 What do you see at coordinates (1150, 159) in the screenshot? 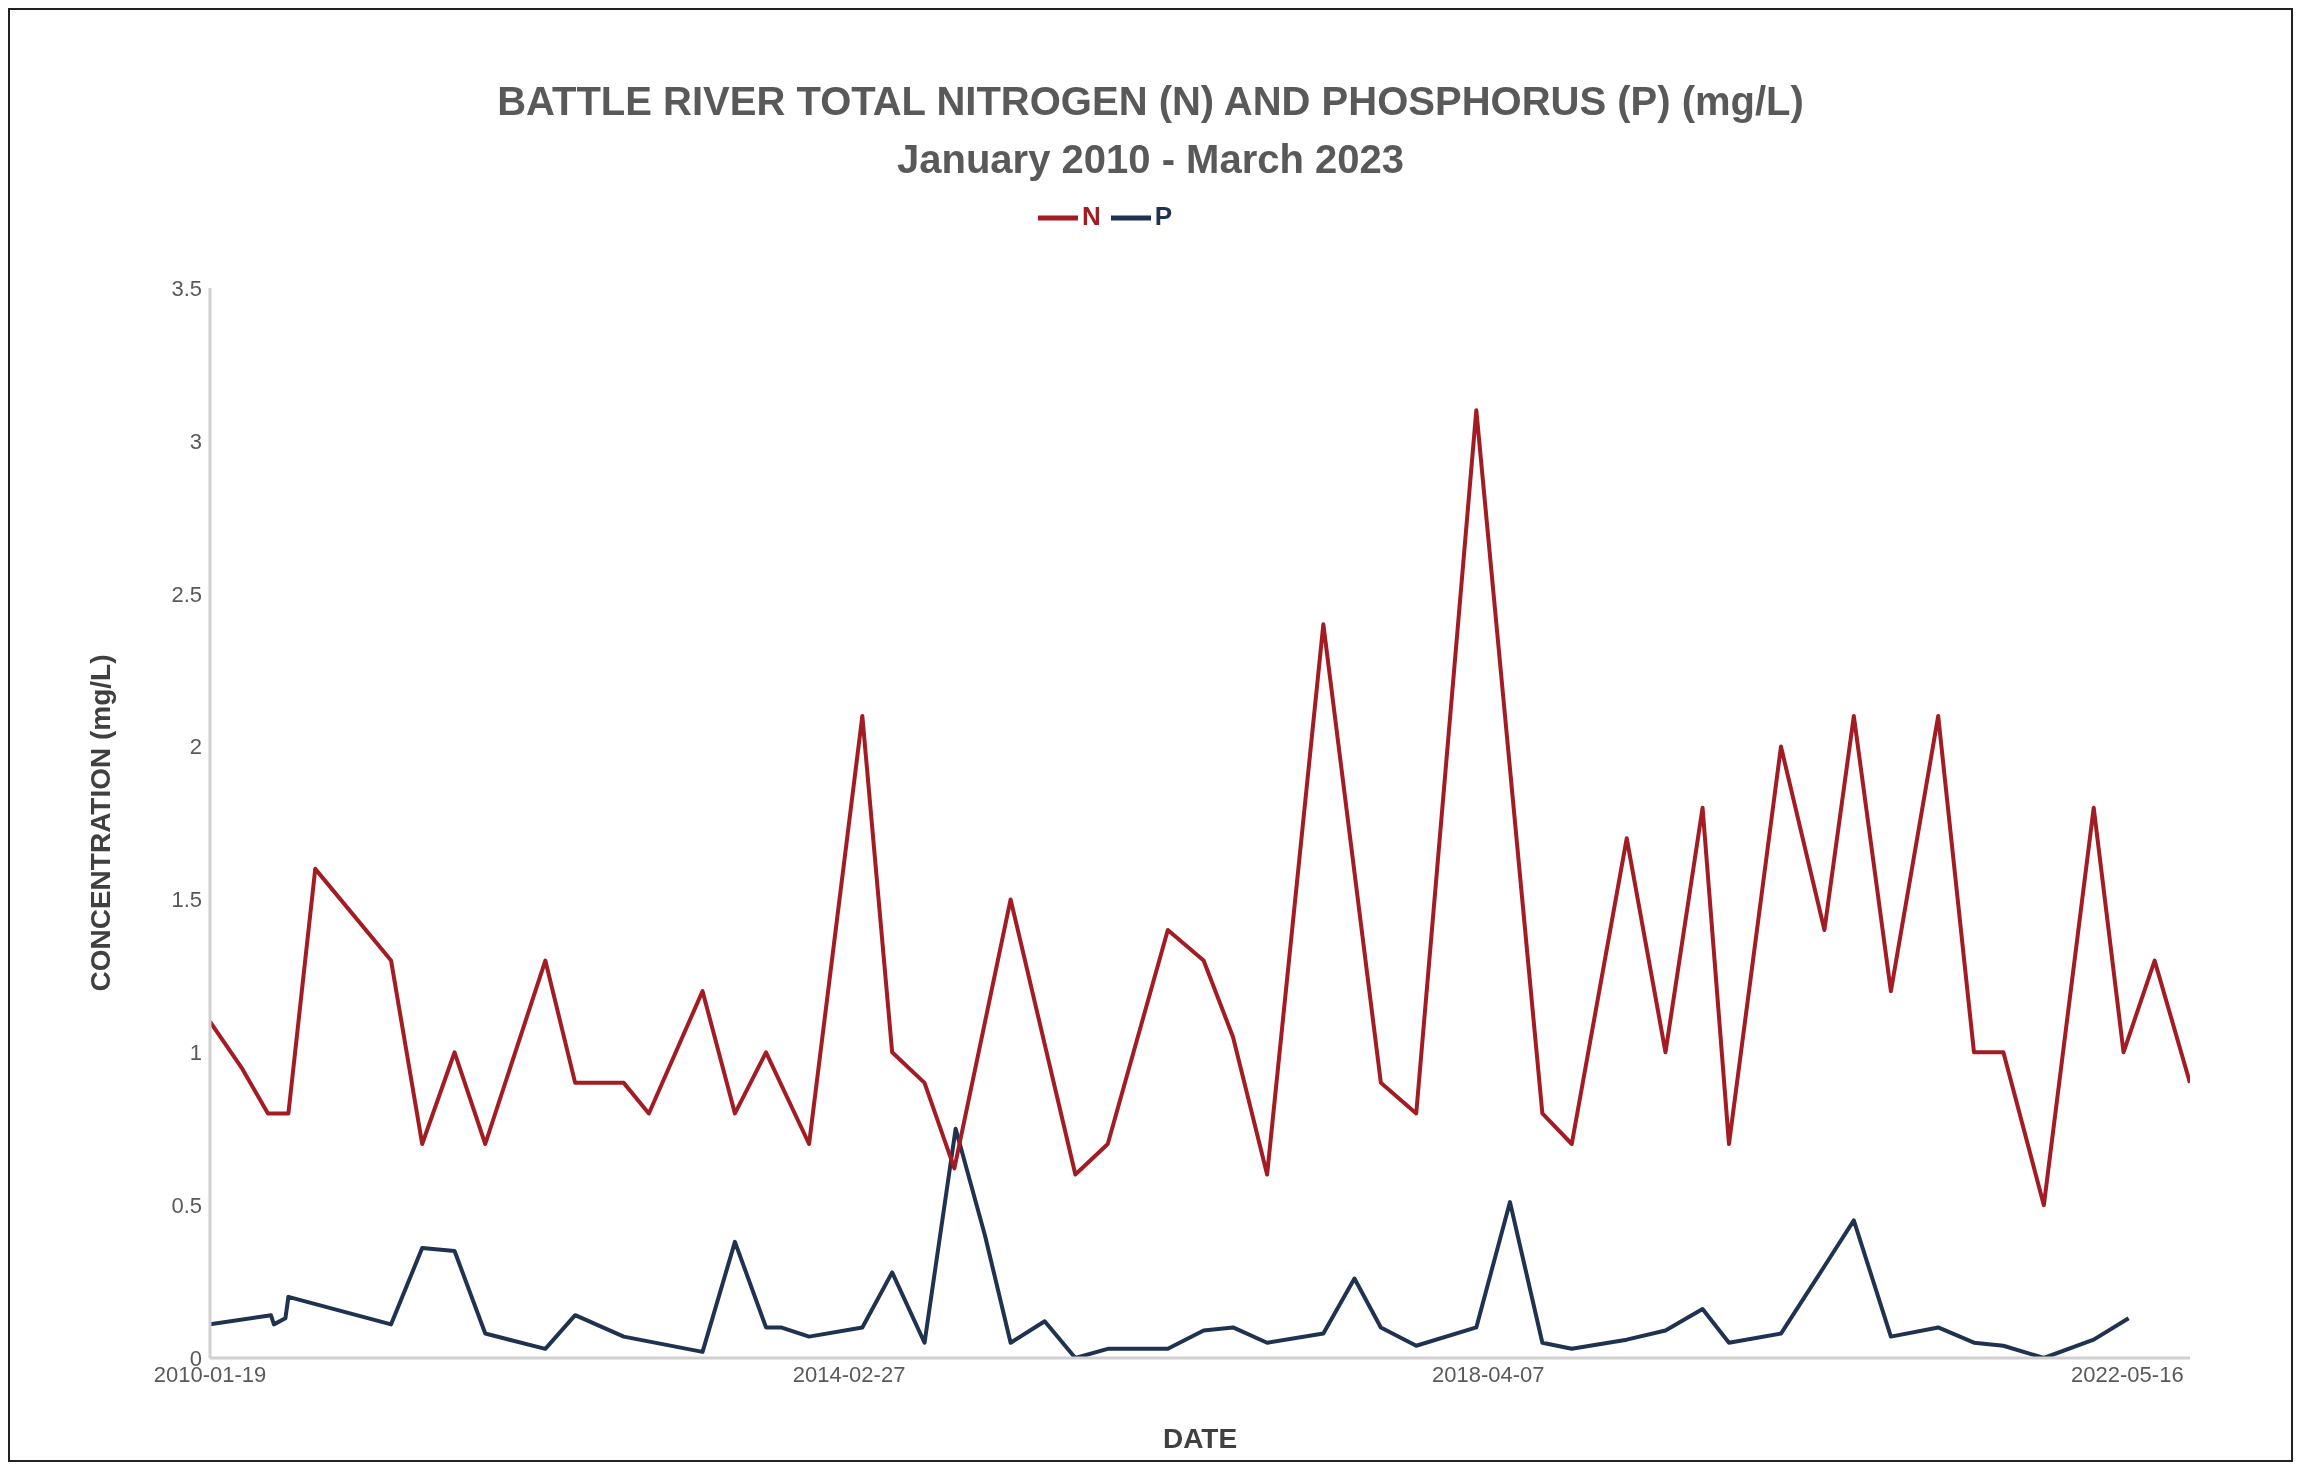
I see `chart-subtitle: January 2010 - March 2023` at bounding box center [1150, 159].